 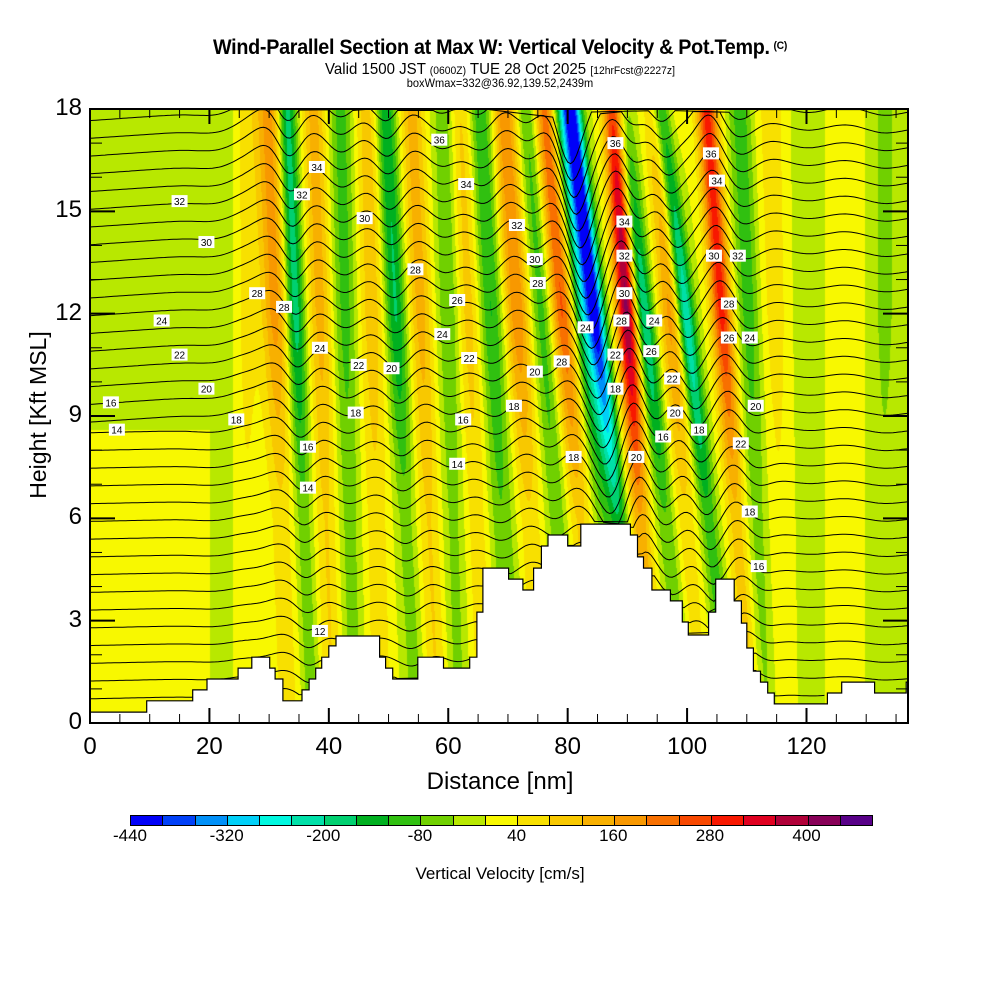 I want to click on colorbar-label: -320, so click(x=226, y=835).